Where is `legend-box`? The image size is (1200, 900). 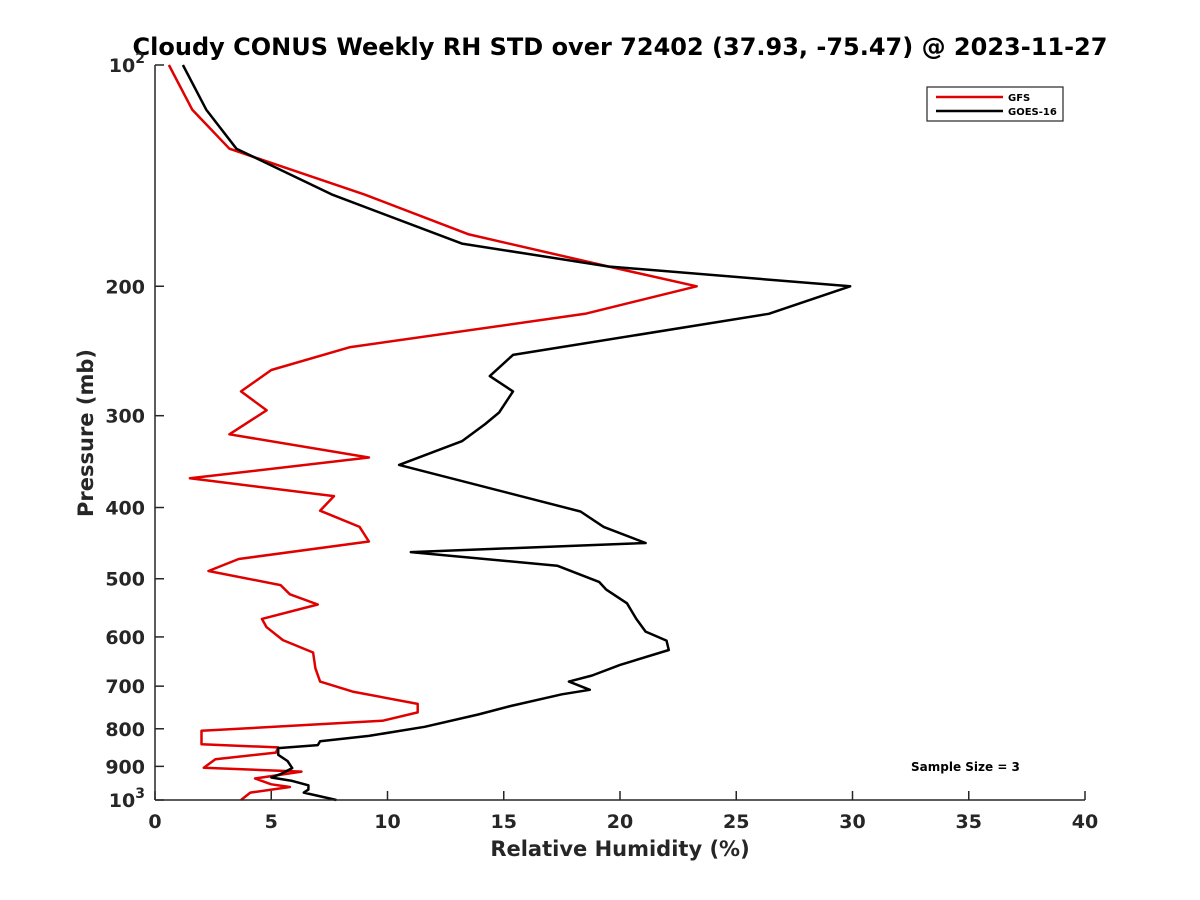 legend-box is located at coordinates (995, 104).